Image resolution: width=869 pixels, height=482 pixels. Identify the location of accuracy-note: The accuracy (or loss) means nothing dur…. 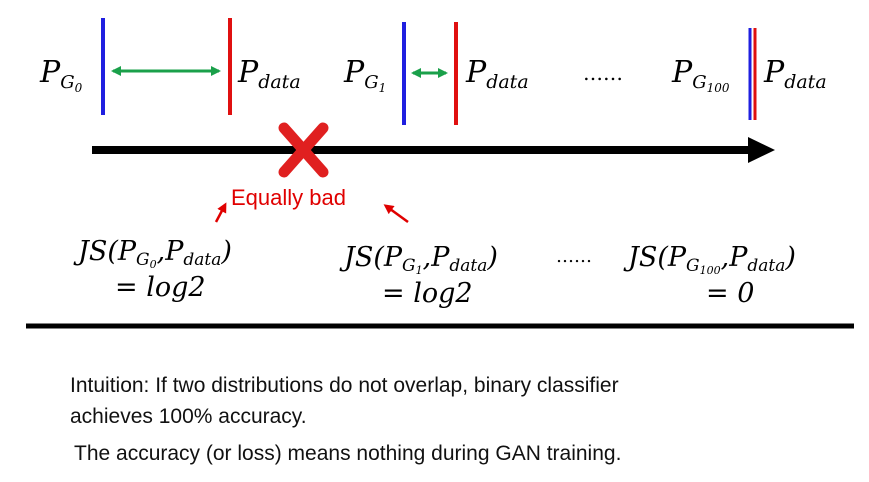
(348, 453).